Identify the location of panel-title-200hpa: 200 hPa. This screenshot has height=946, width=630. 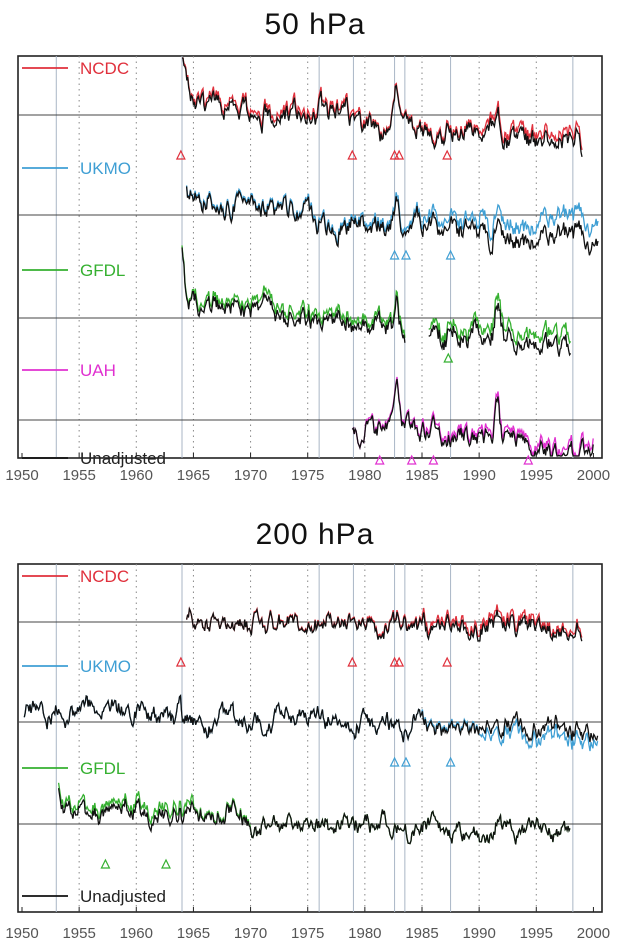
(315, 534).